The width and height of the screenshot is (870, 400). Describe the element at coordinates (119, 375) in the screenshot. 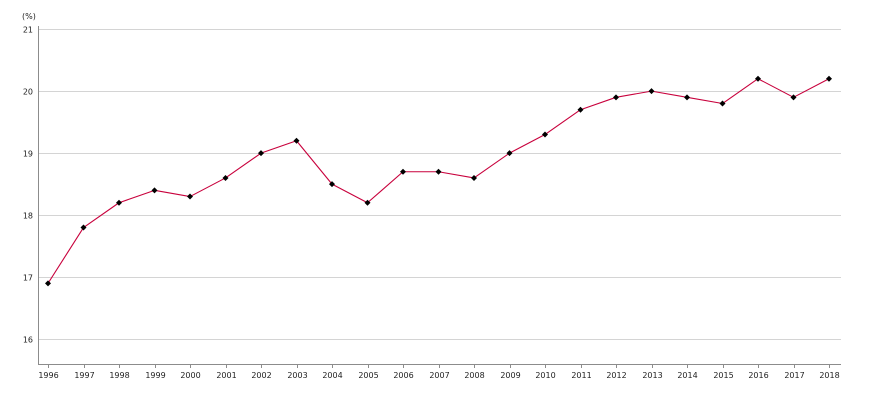

I see `x-tick-label-1998: 1998` at that location.